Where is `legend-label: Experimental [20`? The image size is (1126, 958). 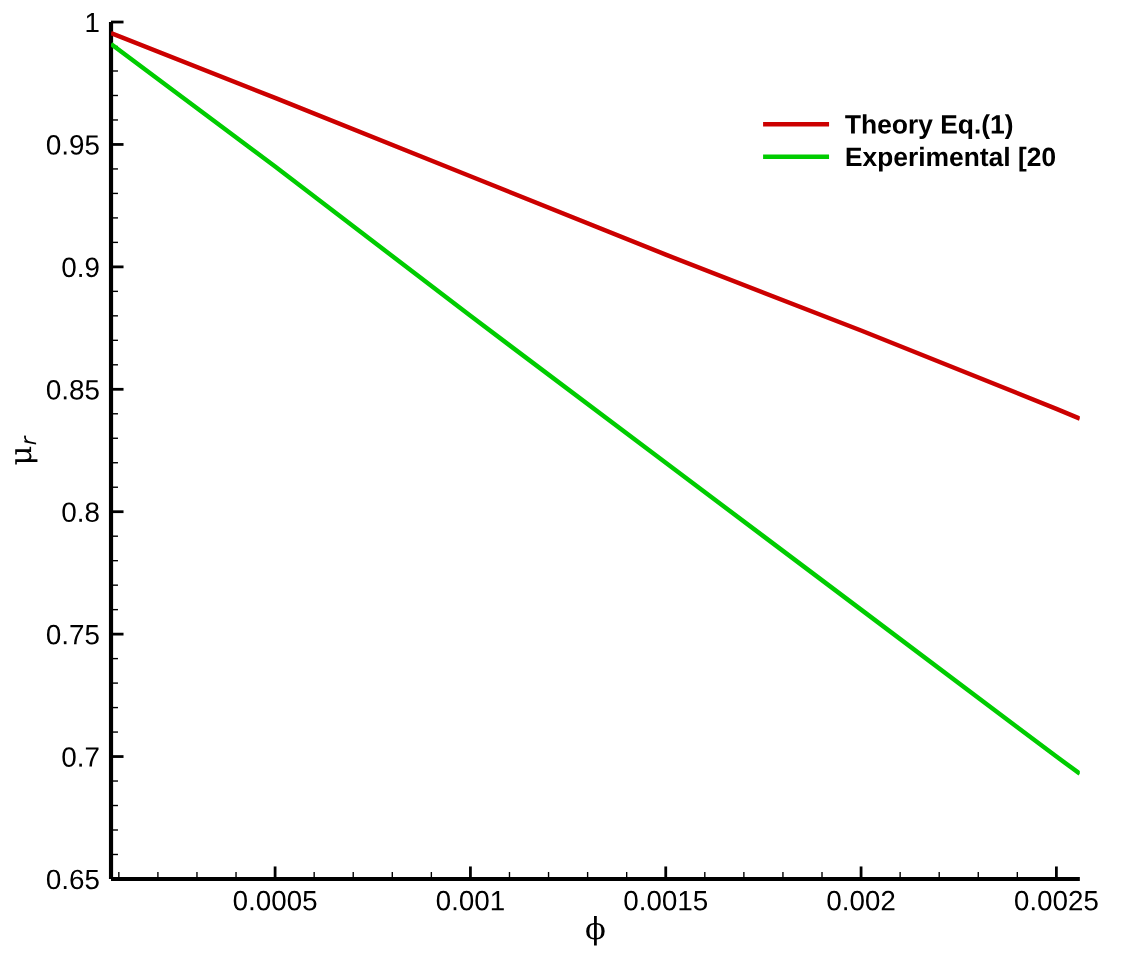
legend-label: Experimental [20 is located at coordinates (951, 159).